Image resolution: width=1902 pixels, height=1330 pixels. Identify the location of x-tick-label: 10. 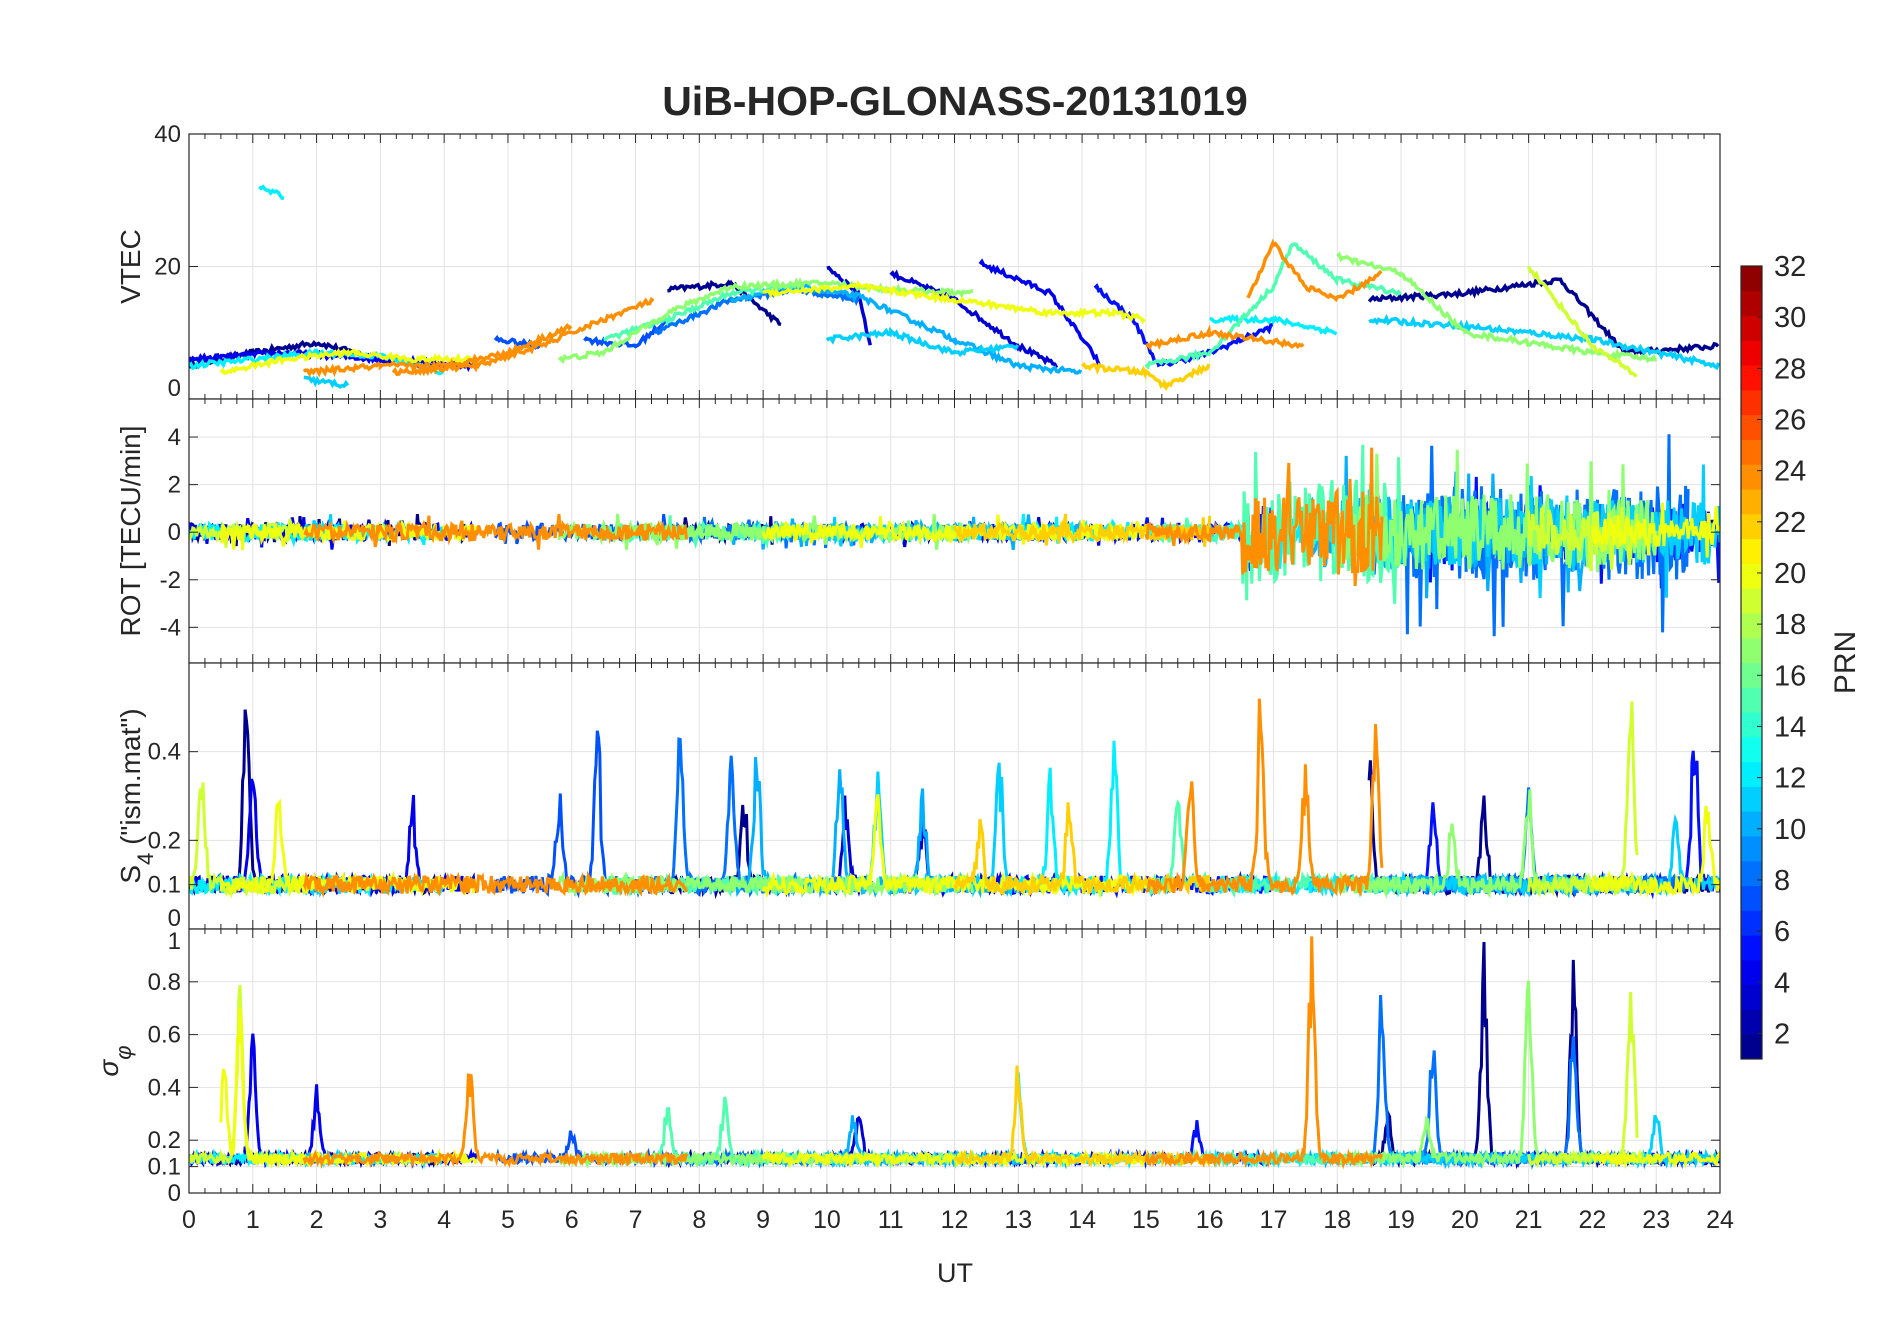
(827, 1220).